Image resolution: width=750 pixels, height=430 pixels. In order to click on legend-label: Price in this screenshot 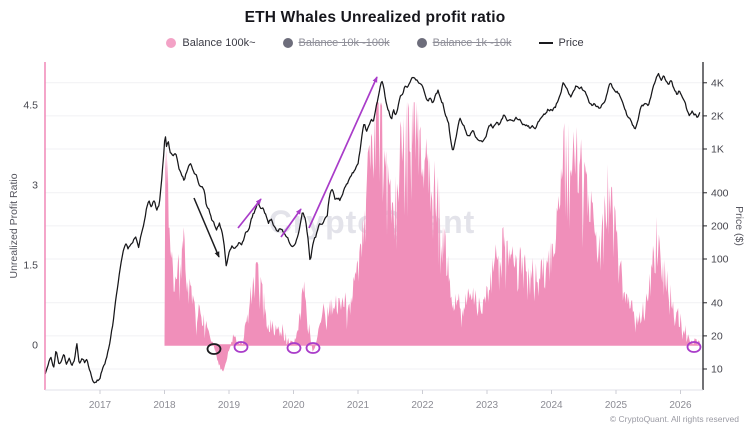, I will do `click(571, 43)`.